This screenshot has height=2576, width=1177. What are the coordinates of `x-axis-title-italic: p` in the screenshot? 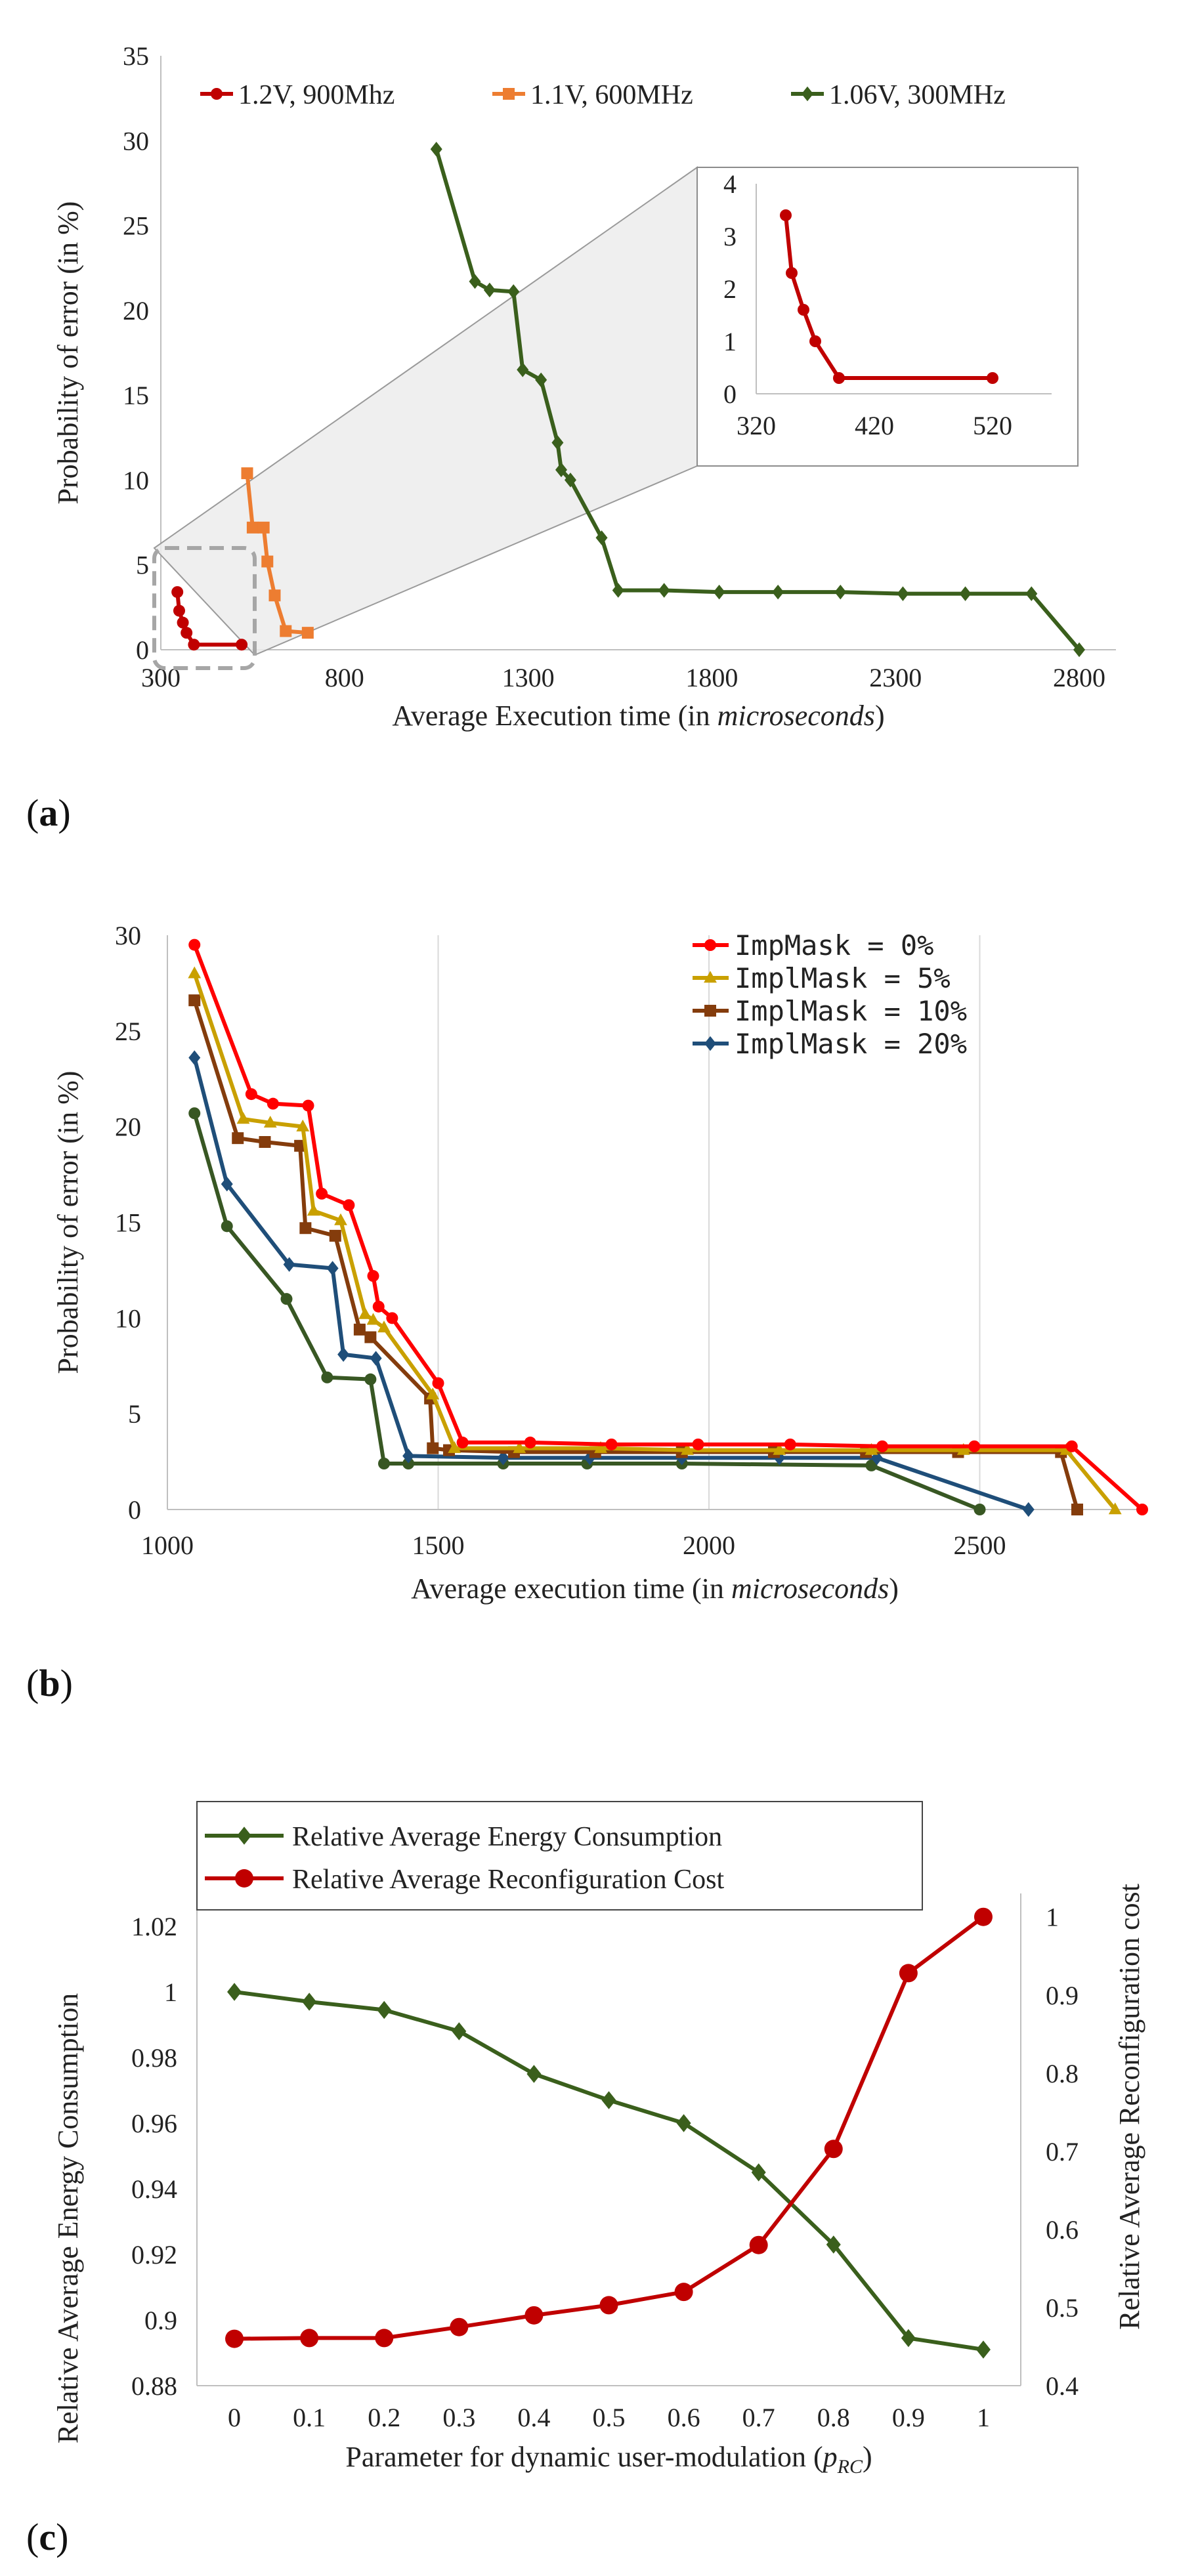 It's located at (830, 2457).